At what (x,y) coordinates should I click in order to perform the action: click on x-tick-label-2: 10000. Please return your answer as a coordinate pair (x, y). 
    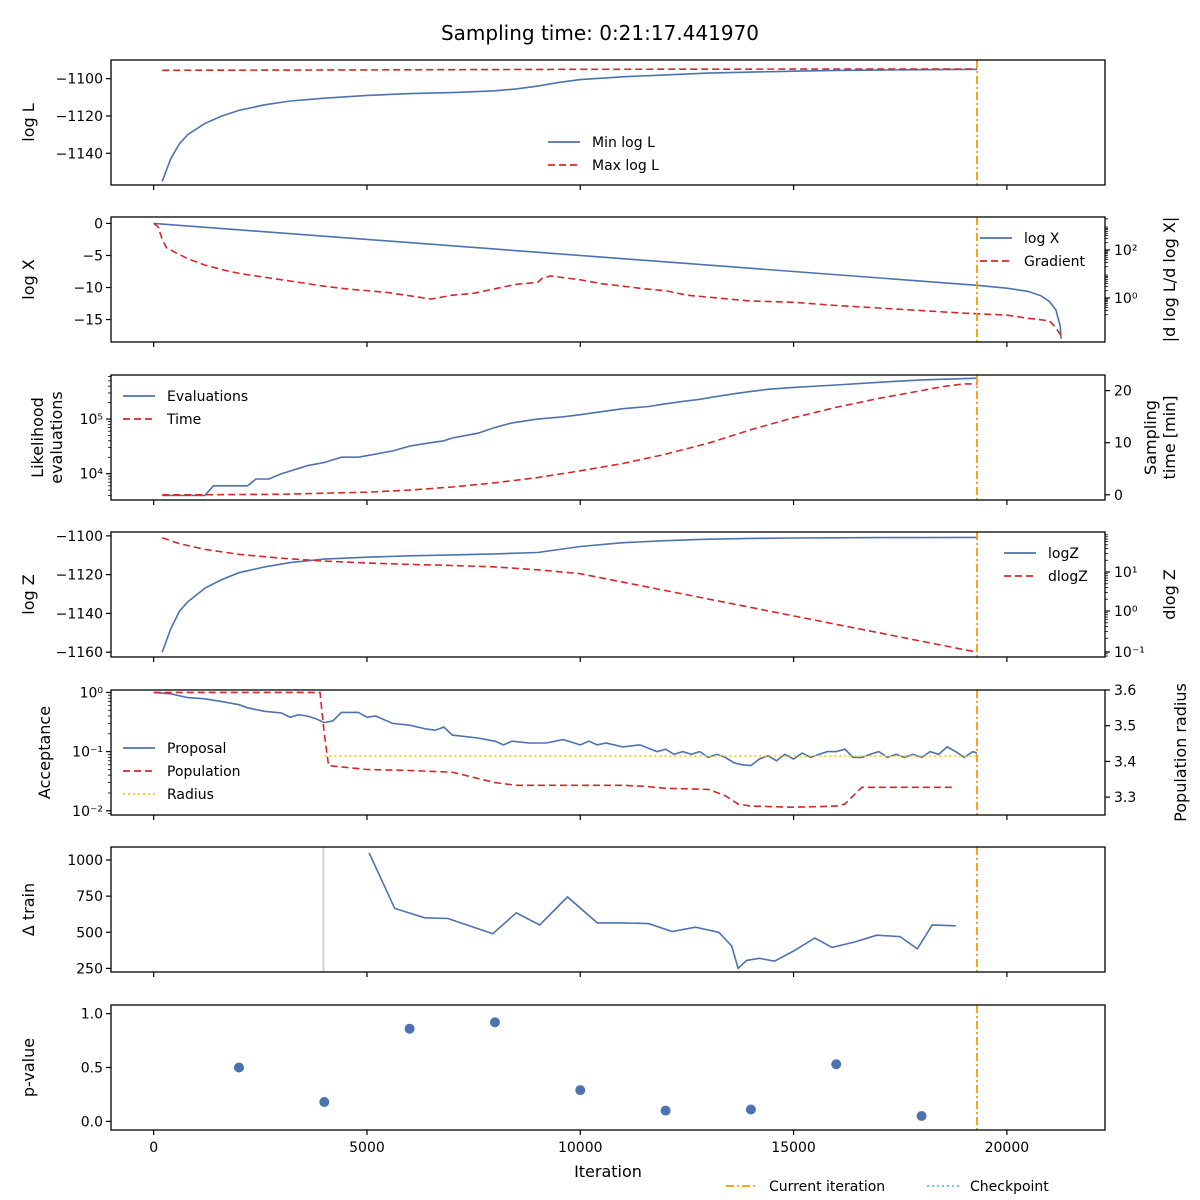
    Looking at the image, I should click on (580, 1148).